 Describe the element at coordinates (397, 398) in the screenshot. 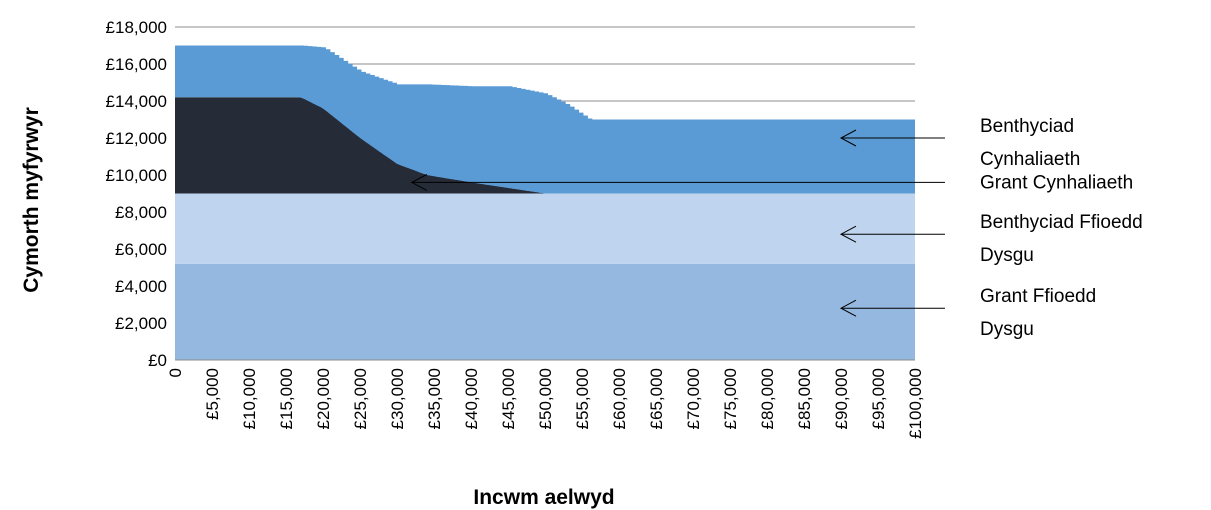

I see `x-tick-label: £30,000` at that location.